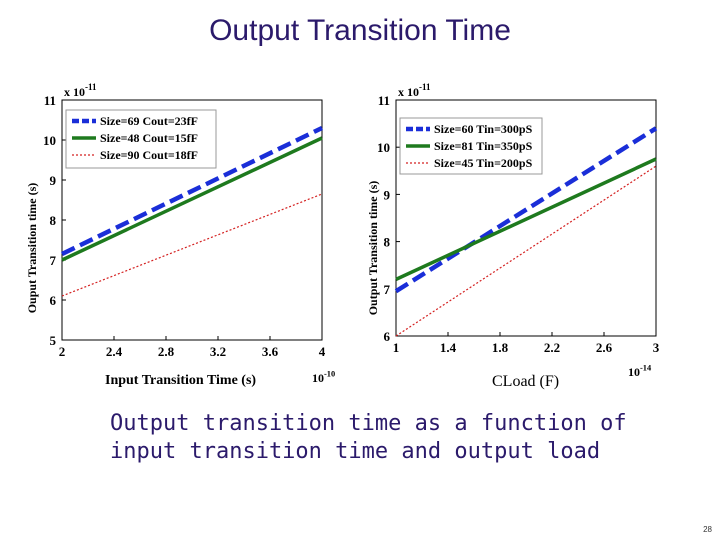 This screenshot has width=720, height=540. Describe the element at coordinates (483, 163) in the screenshot. I see `legend-entry-3: Size=45 Tin=200pS` at that location.